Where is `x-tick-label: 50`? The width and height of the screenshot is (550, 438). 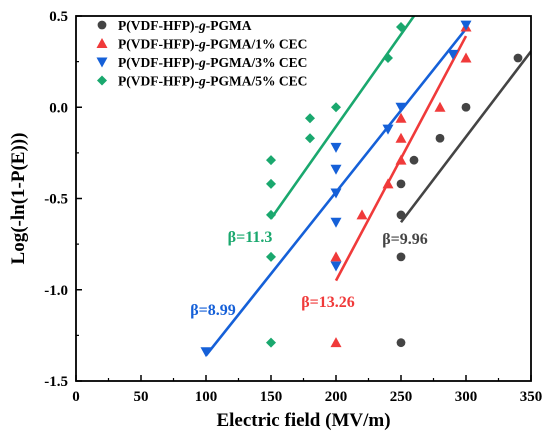
x-tick-label: 50 is located at coordinates (141, 397).